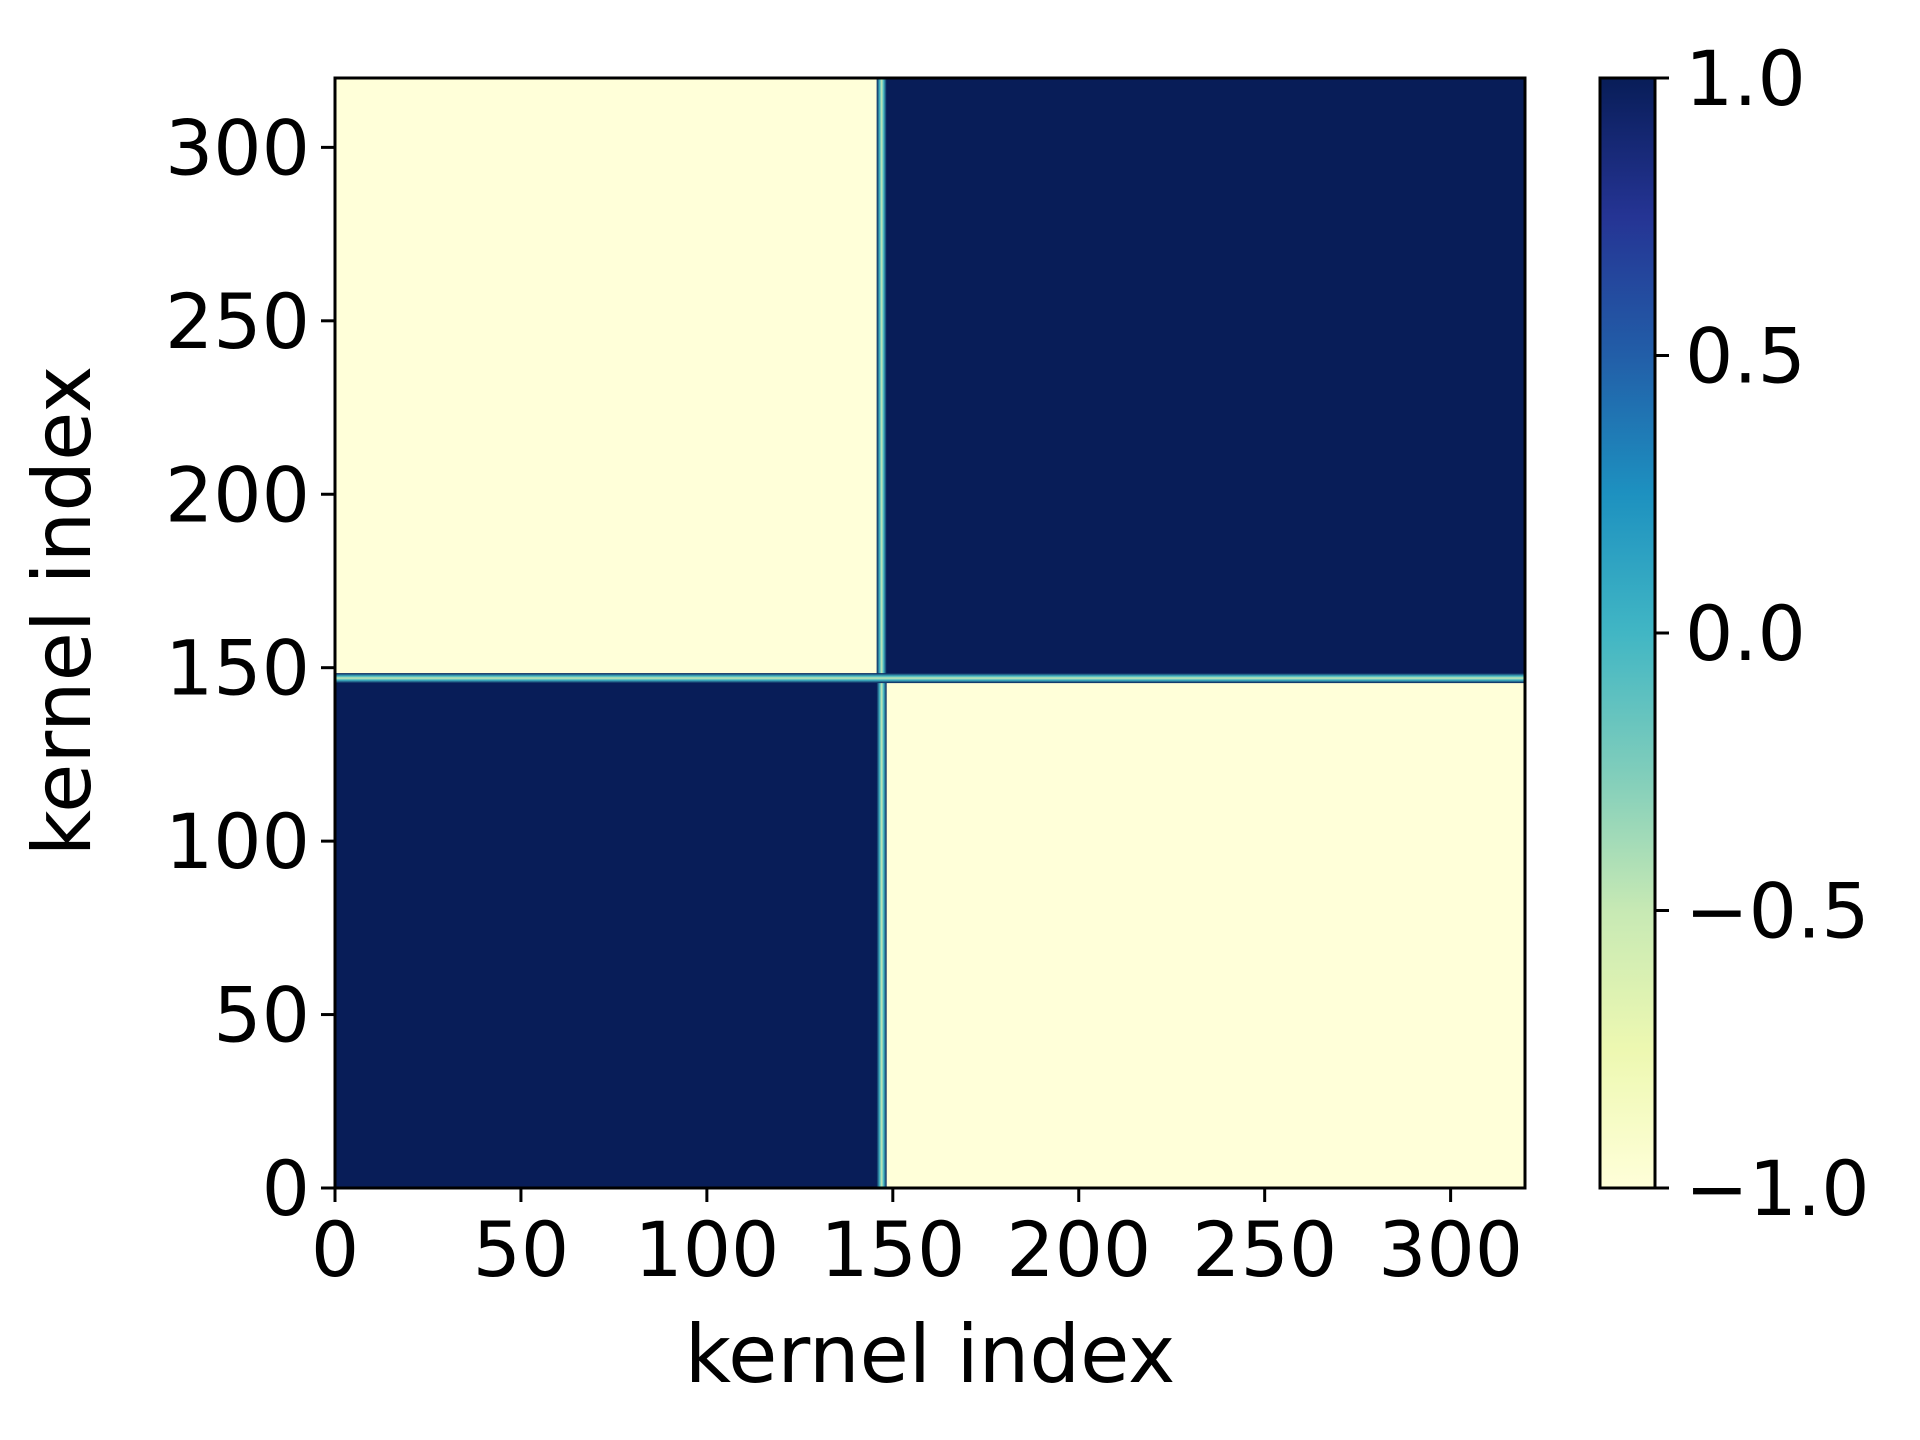  Describe the element at coordinates (892, 1249) in the screenshot. I see `x-tick-label: 150` at that location.